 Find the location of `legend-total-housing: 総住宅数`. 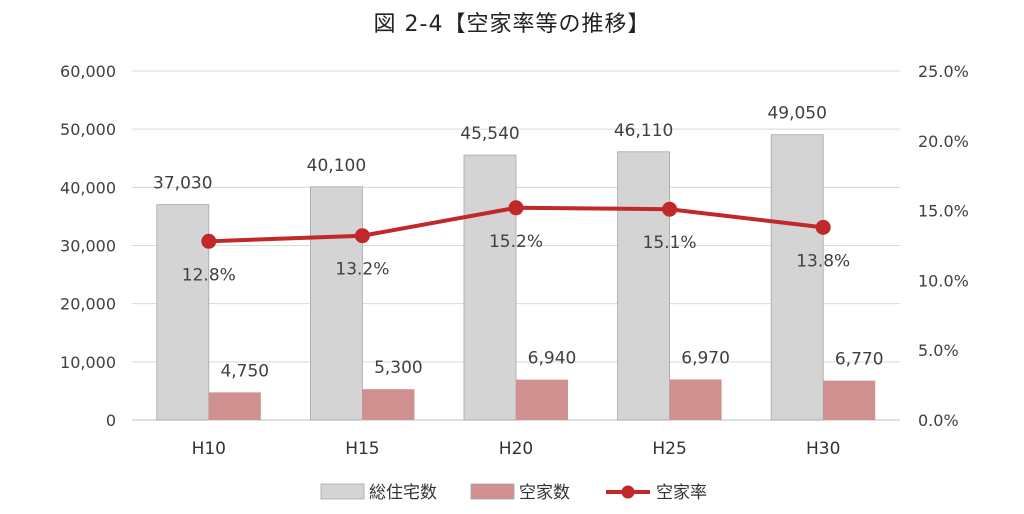

legend-total-housing: 総住宅数 is located at coordinates (378, 493).